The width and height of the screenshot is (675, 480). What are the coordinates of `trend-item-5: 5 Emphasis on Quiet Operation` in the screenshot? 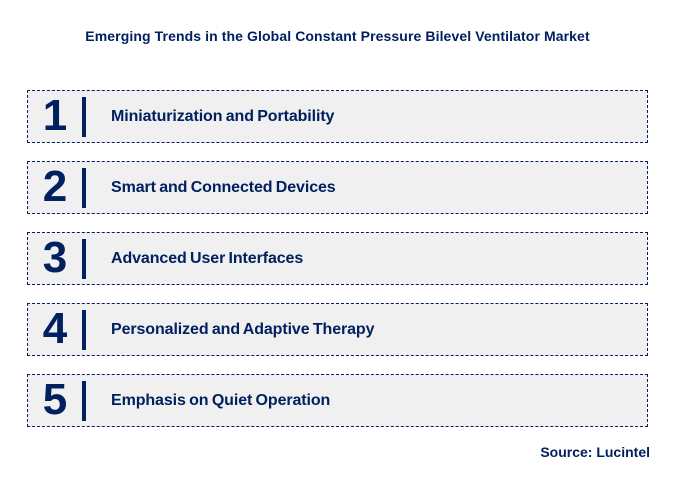 It's located at (337, 400).